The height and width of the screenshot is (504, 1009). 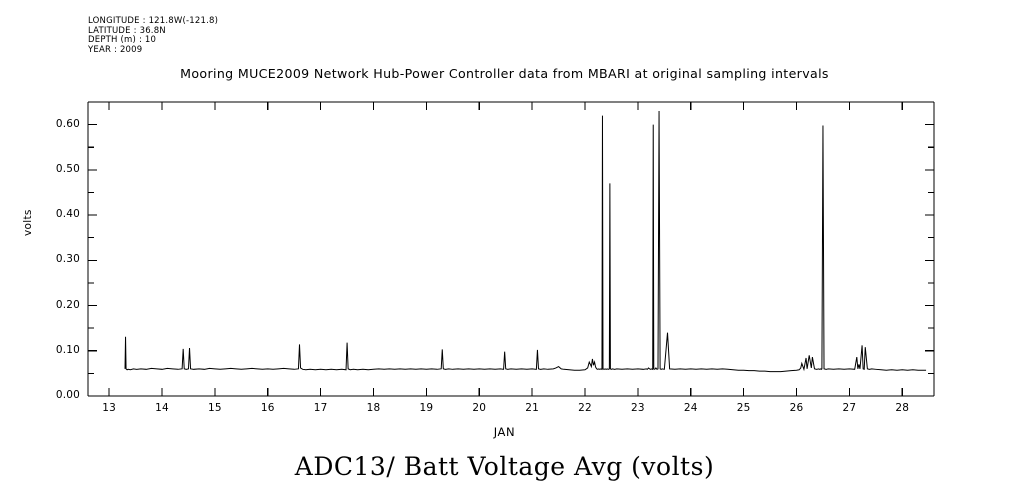 I want to click on y-axis-title: volts, so click(x=28, y=222).